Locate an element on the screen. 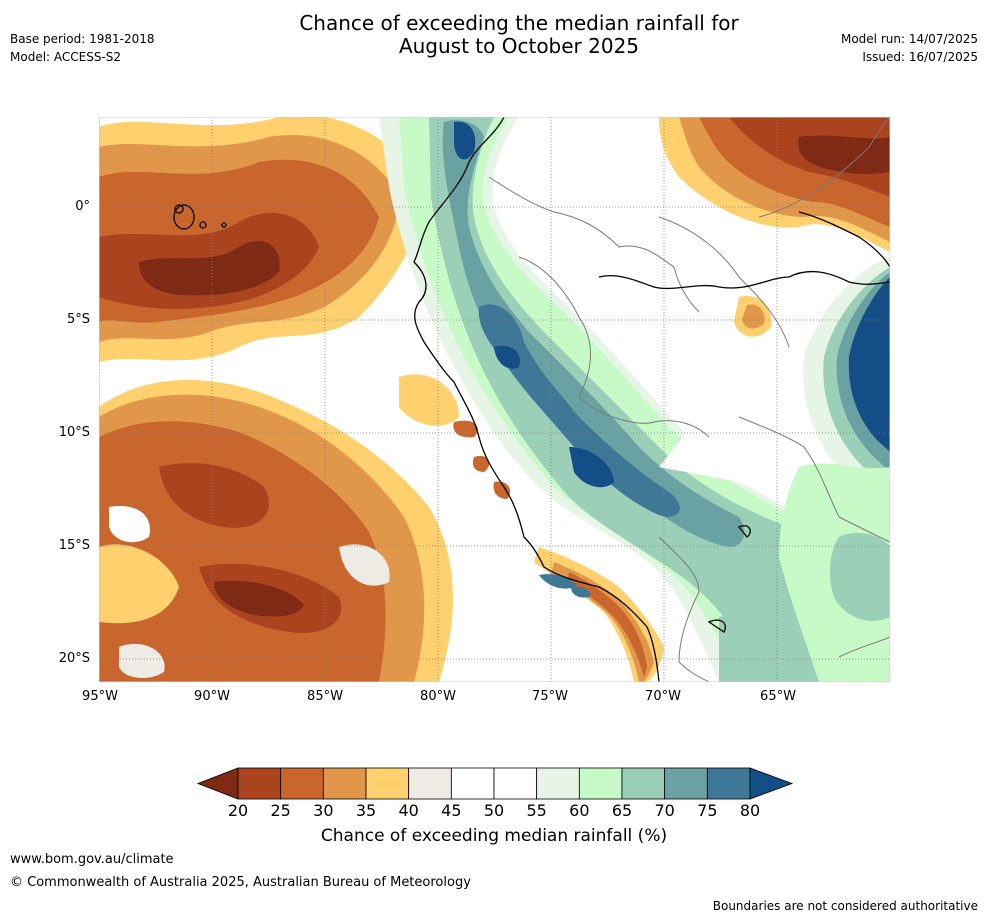 This screenshot has height=919, width=988. colorbar-tick-label: 20 is located at coordinates (238, 810).